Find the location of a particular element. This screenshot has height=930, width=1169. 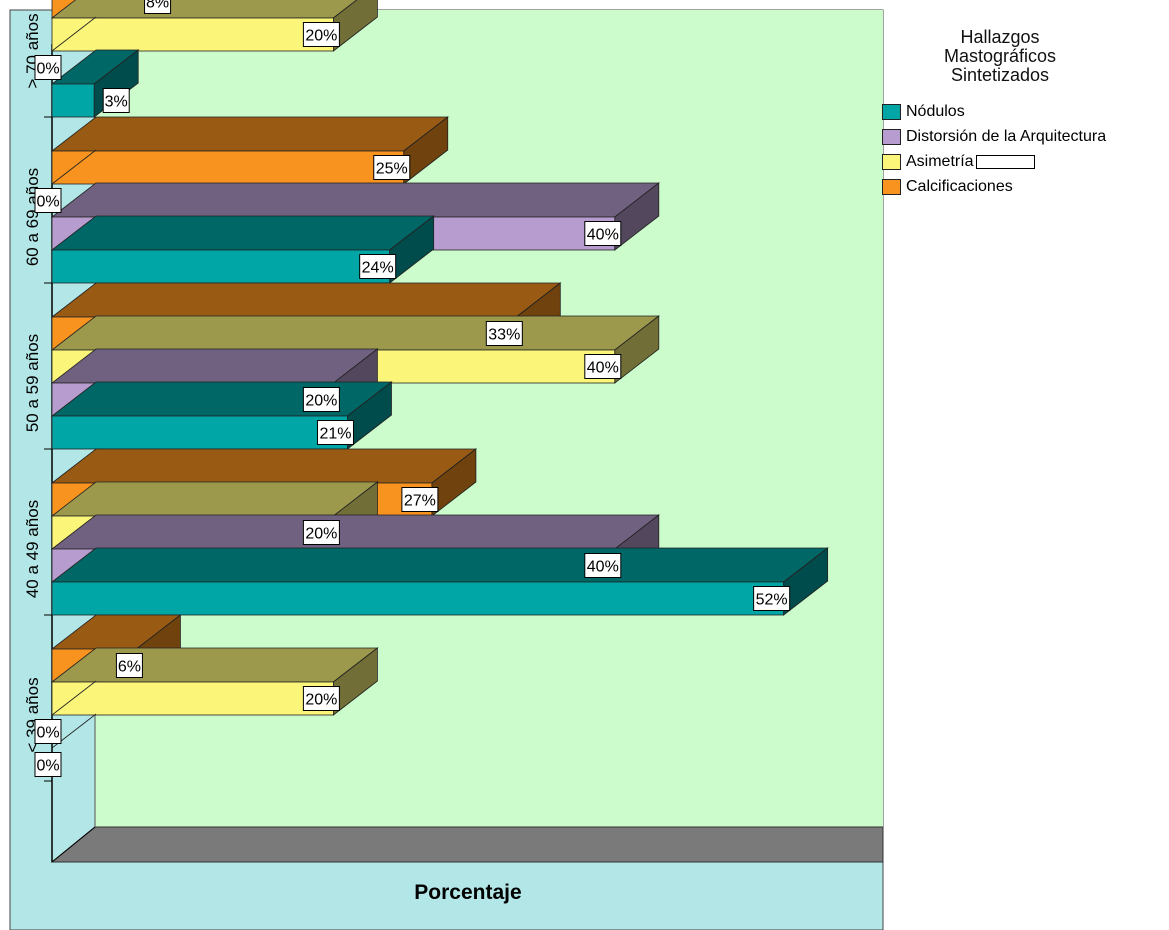

data-label-text: 20% is located at coordinates (321, 401).